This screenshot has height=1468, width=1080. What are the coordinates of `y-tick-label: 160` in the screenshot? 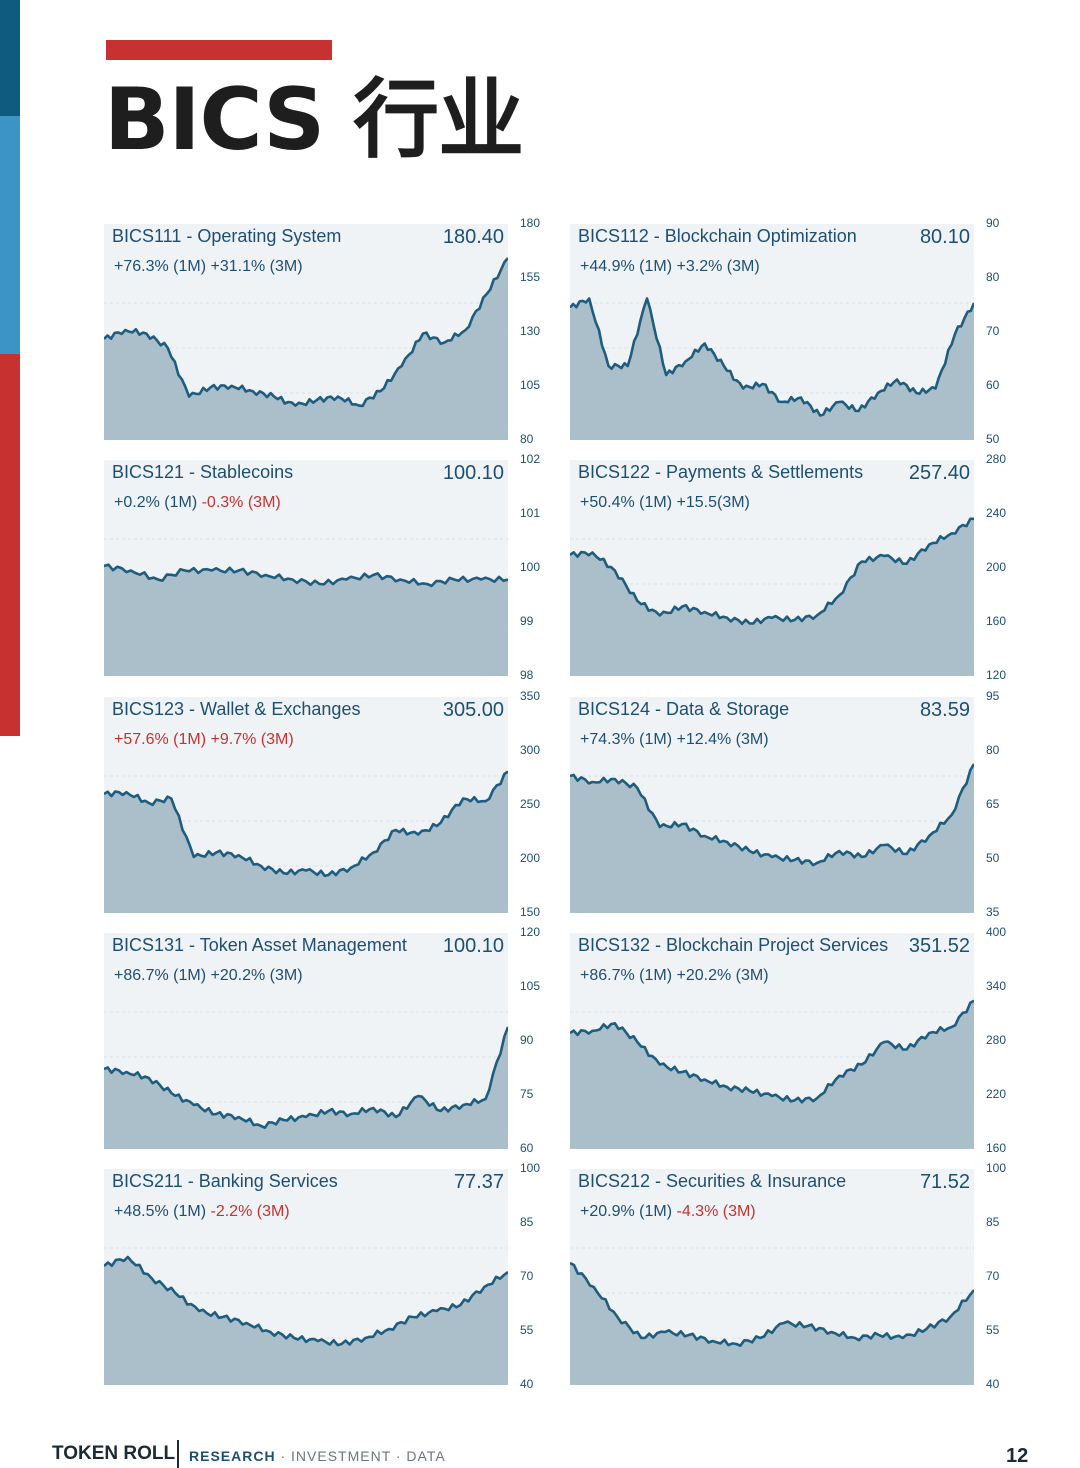 It's located at (996, 1148).